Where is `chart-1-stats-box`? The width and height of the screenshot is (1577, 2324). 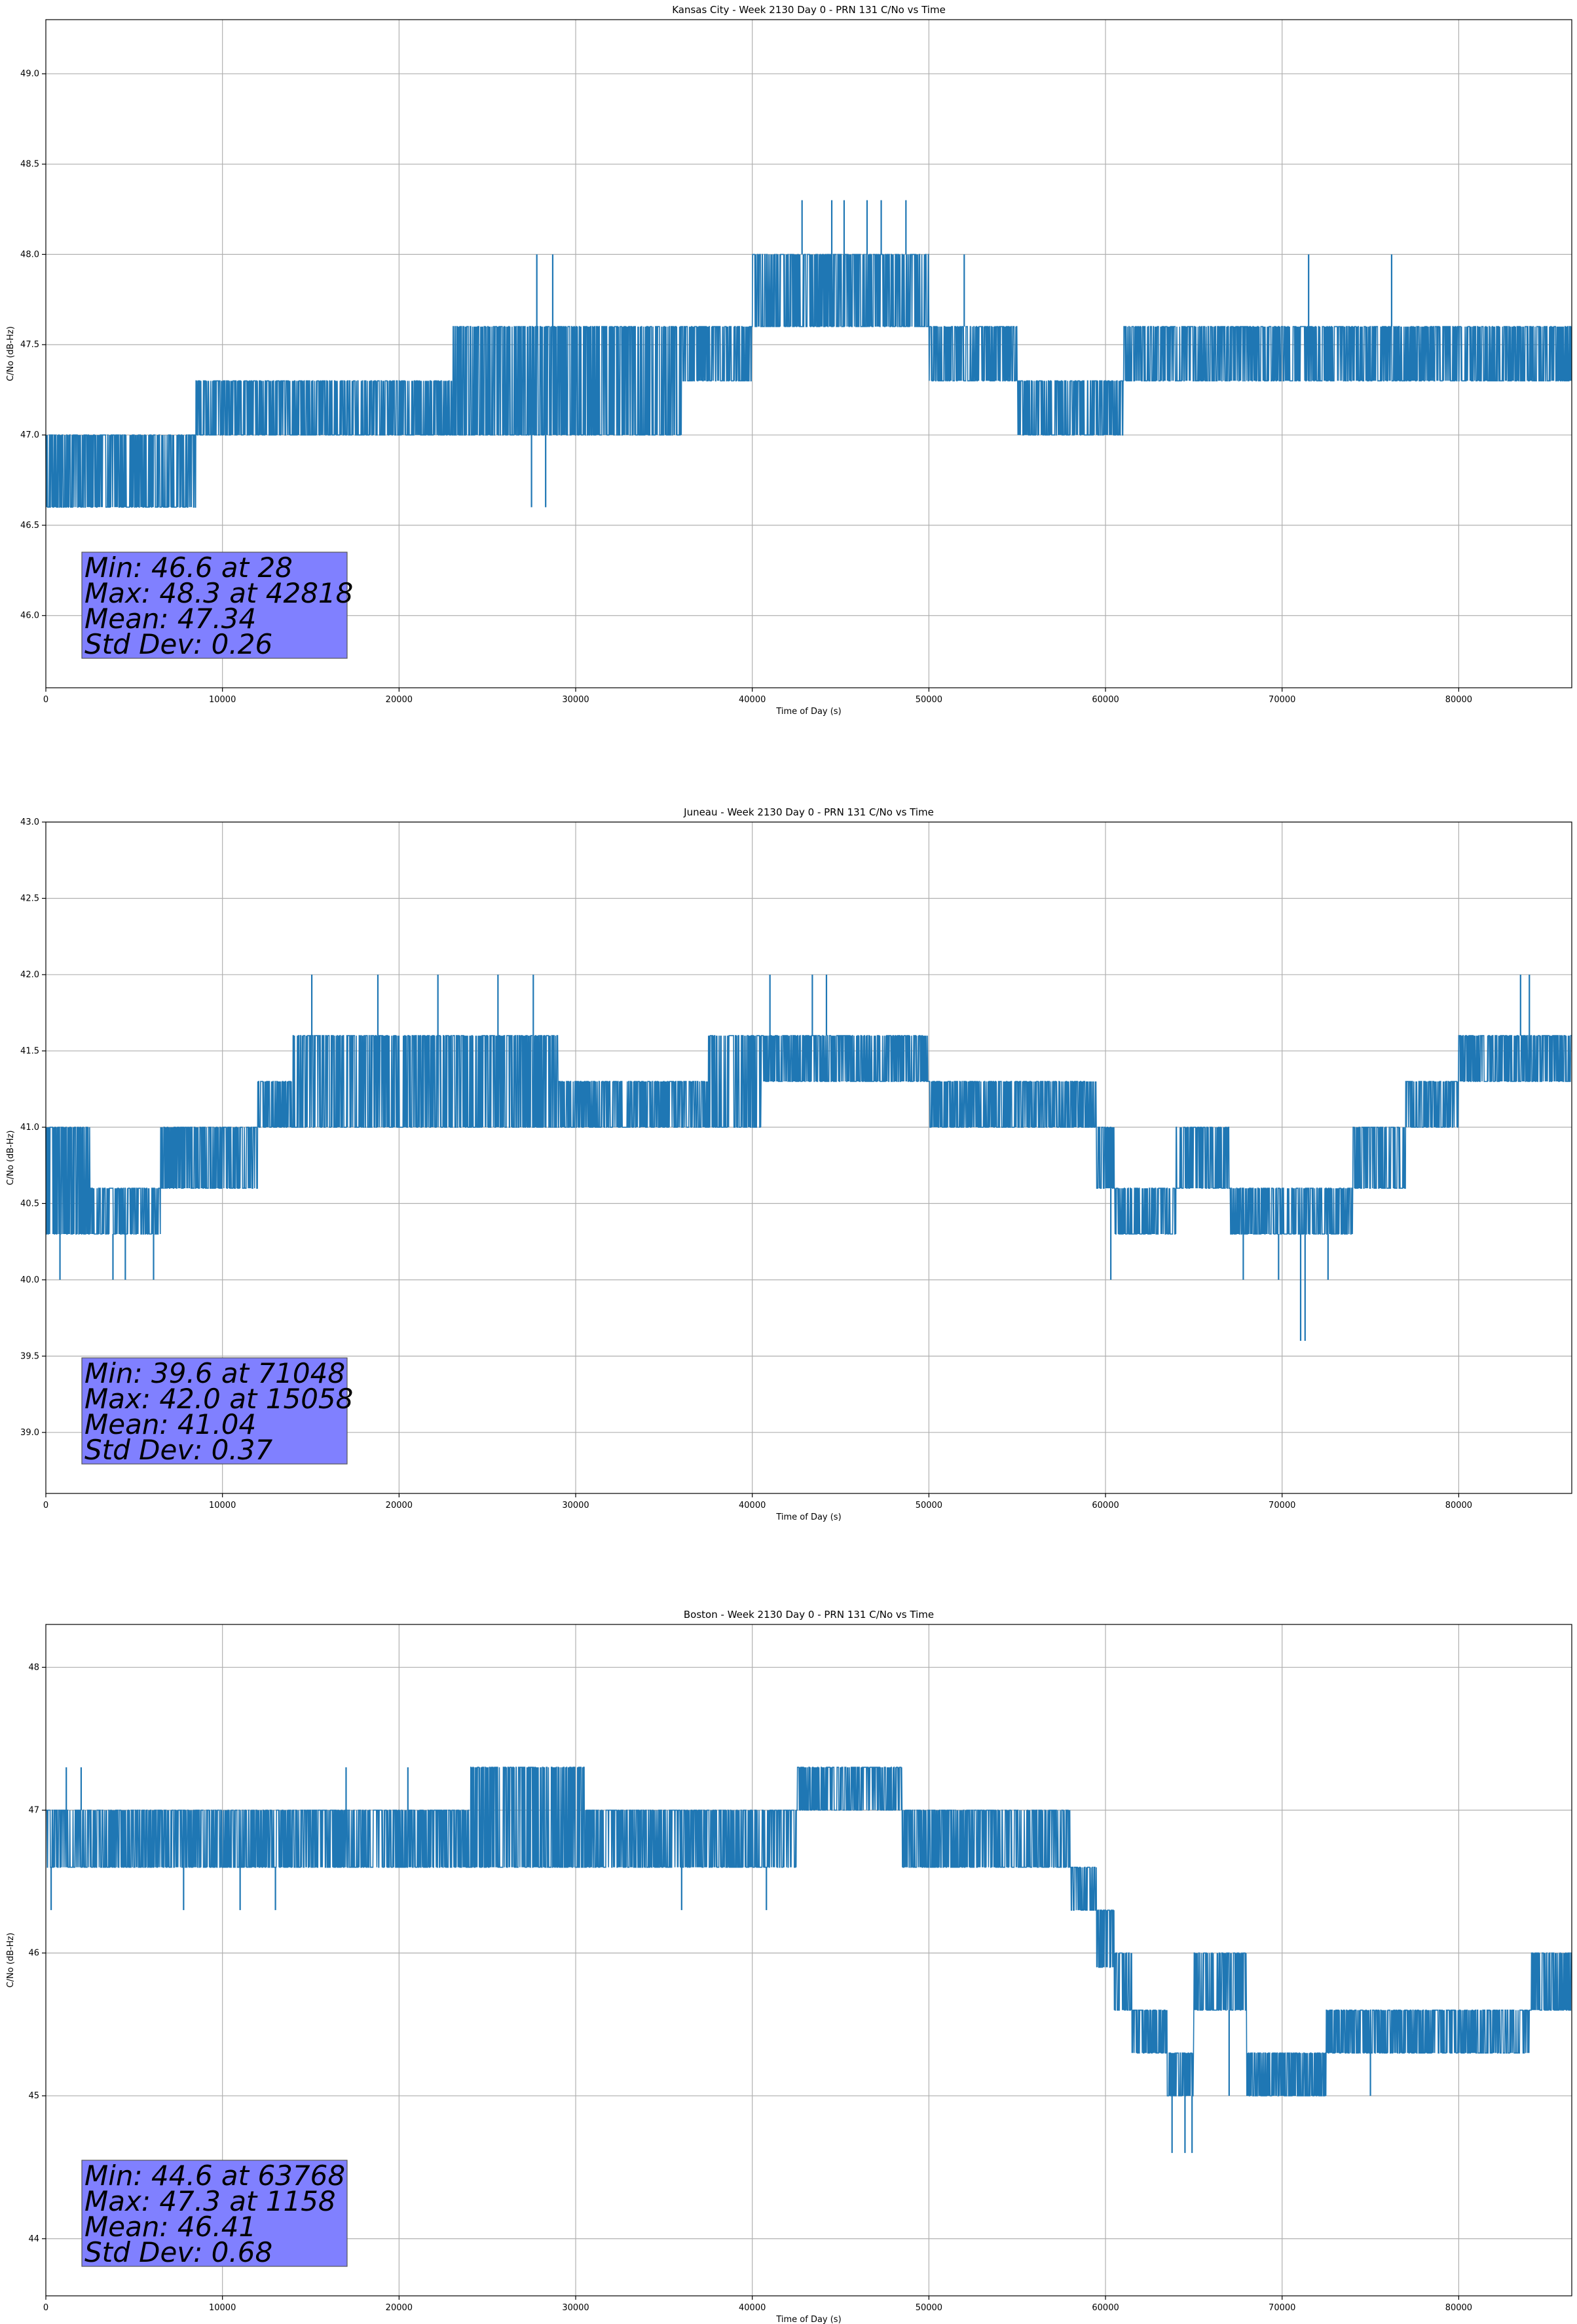 chart-1-stats-box is located at coordinates (214, 605).